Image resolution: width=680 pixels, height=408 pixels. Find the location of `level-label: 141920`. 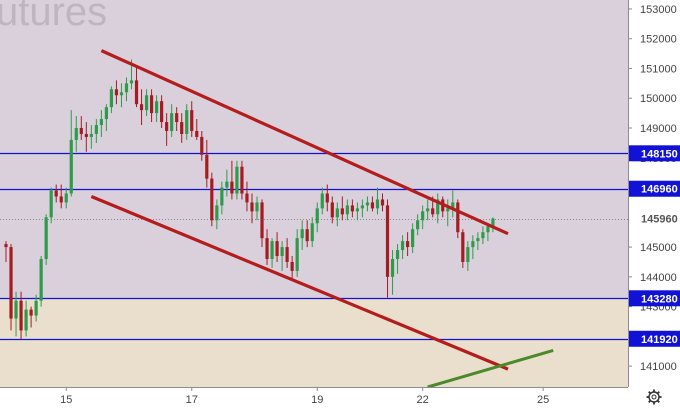

level-label: 141920 is located at coordinates (654, 338).